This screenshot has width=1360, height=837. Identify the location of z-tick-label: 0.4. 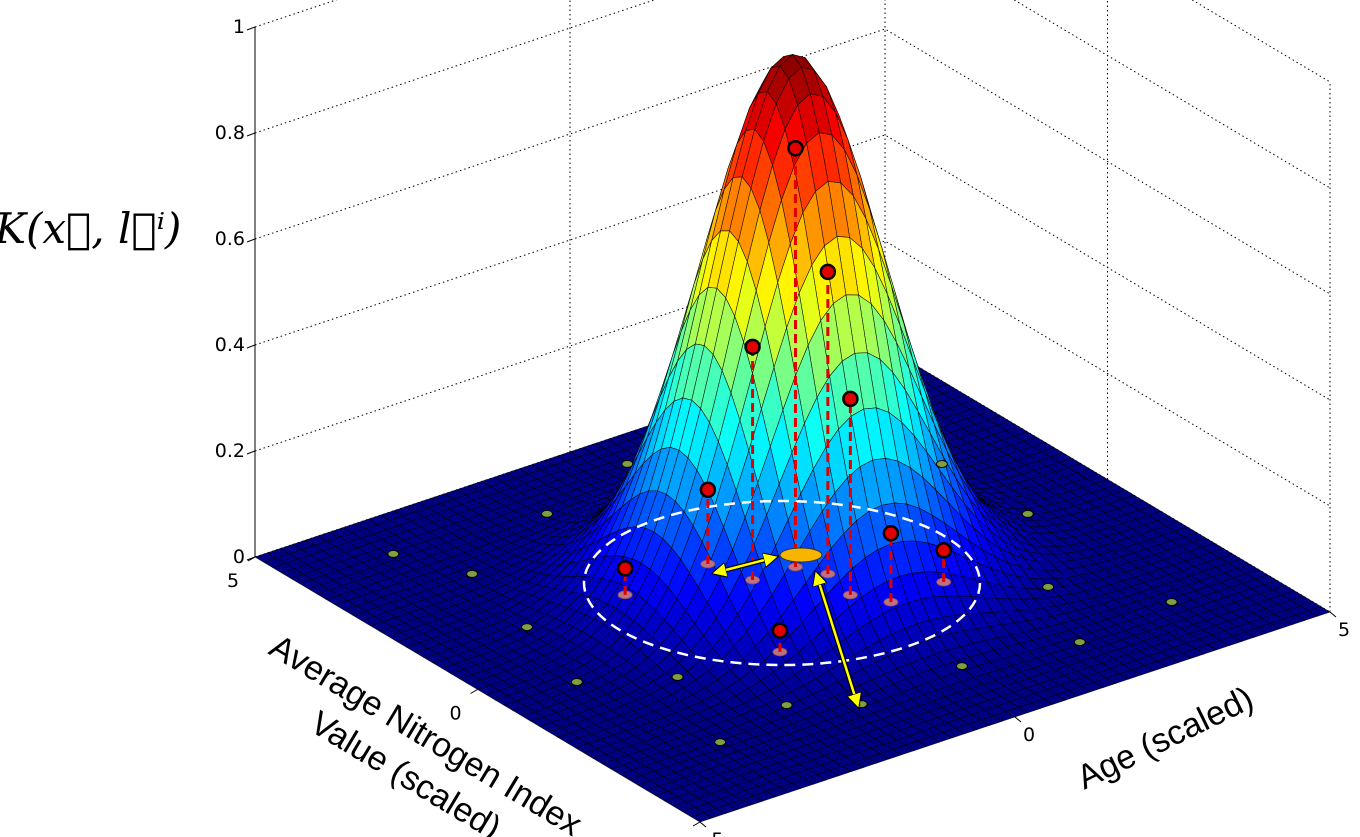
(230, 345).